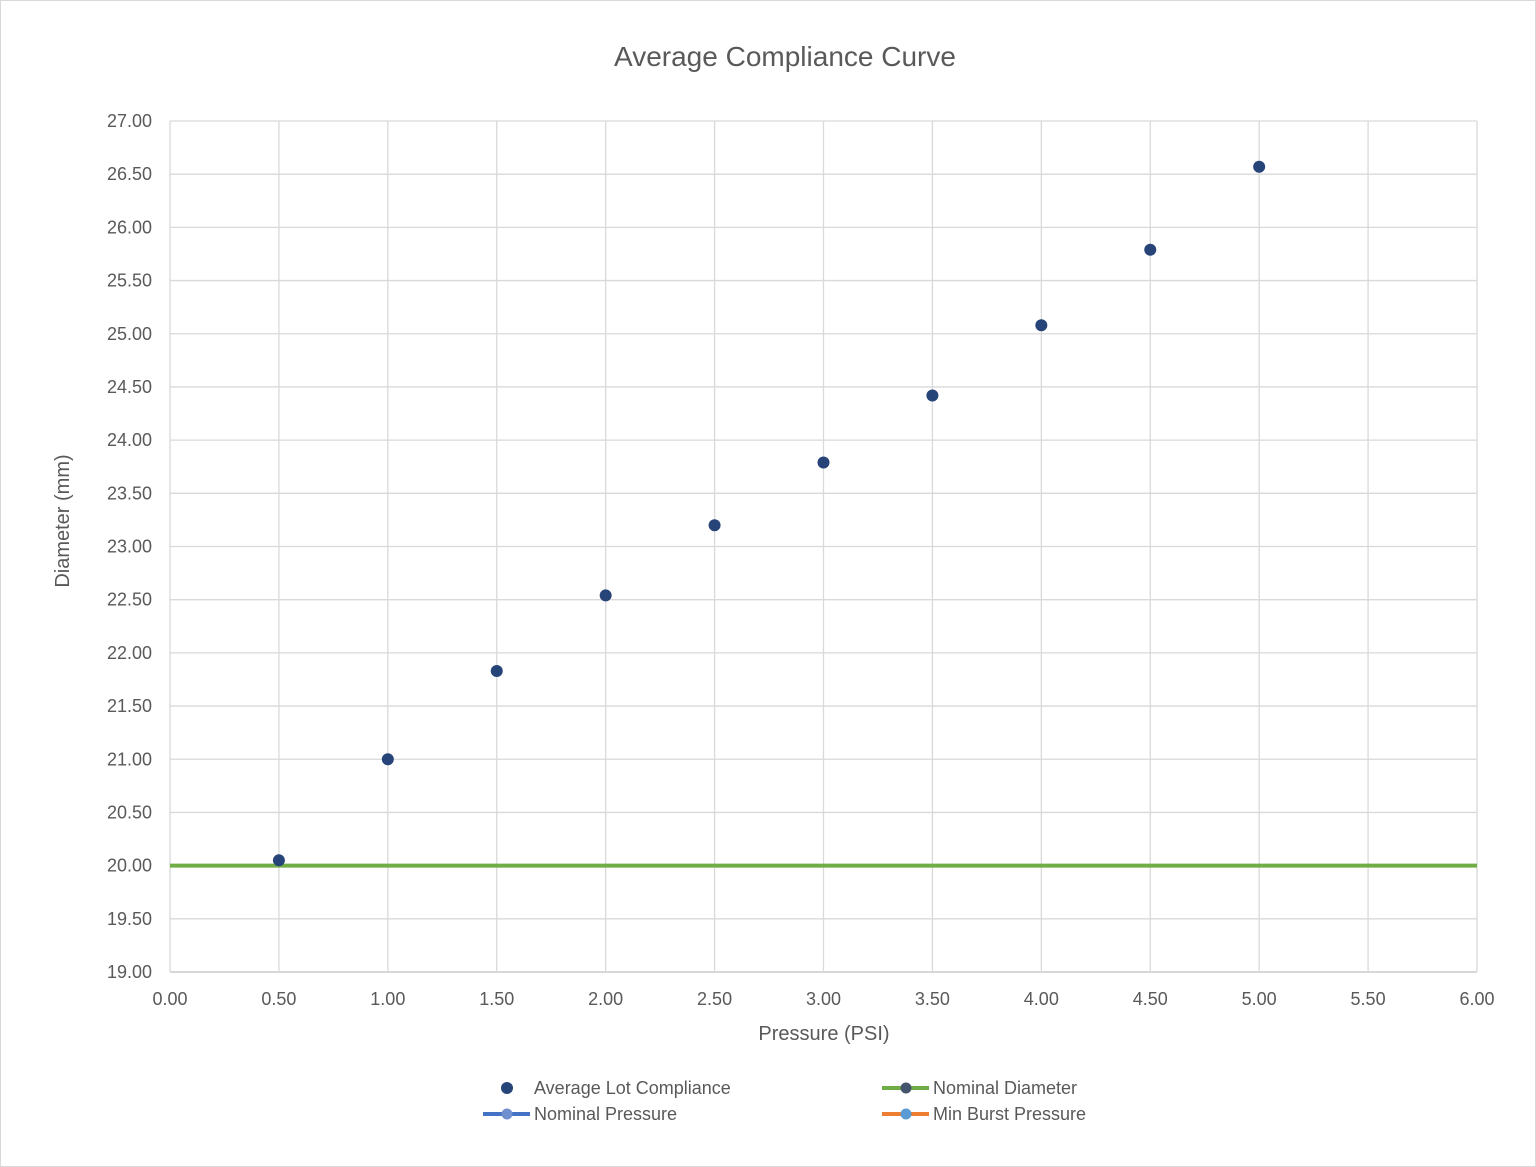  I want to click on legend-item: Min Burst Pressure, so click(984, 1114).